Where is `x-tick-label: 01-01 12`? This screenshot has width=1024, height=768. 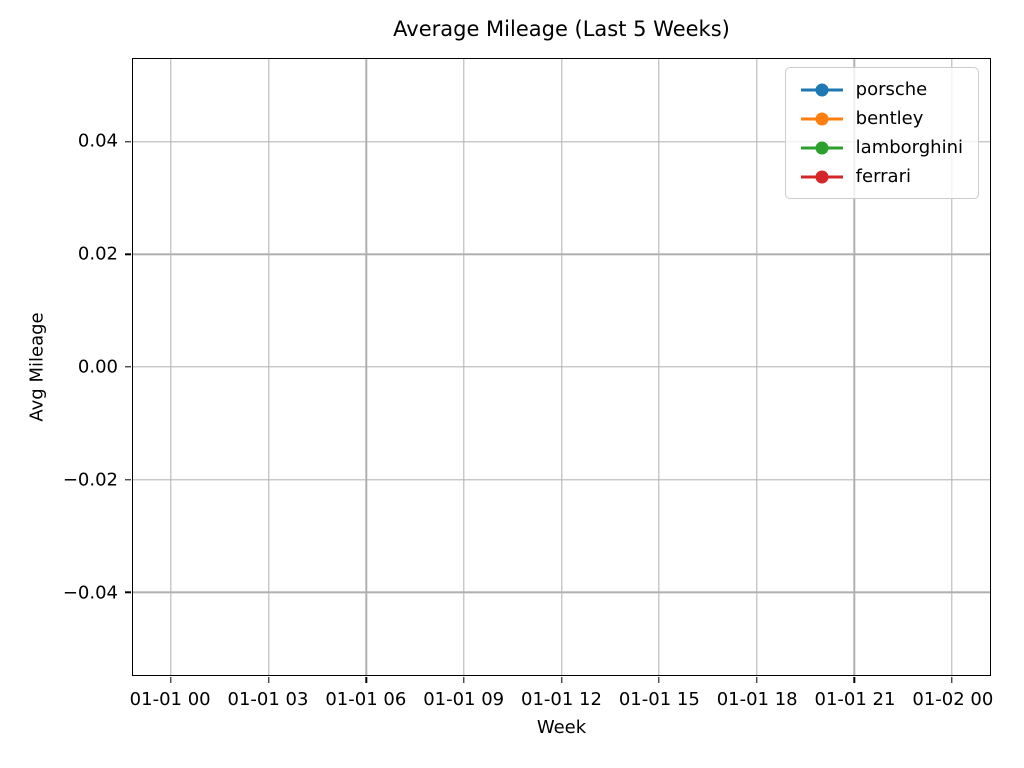 x-tick-label: 01-01 12 is located at coordinates (561, 699).